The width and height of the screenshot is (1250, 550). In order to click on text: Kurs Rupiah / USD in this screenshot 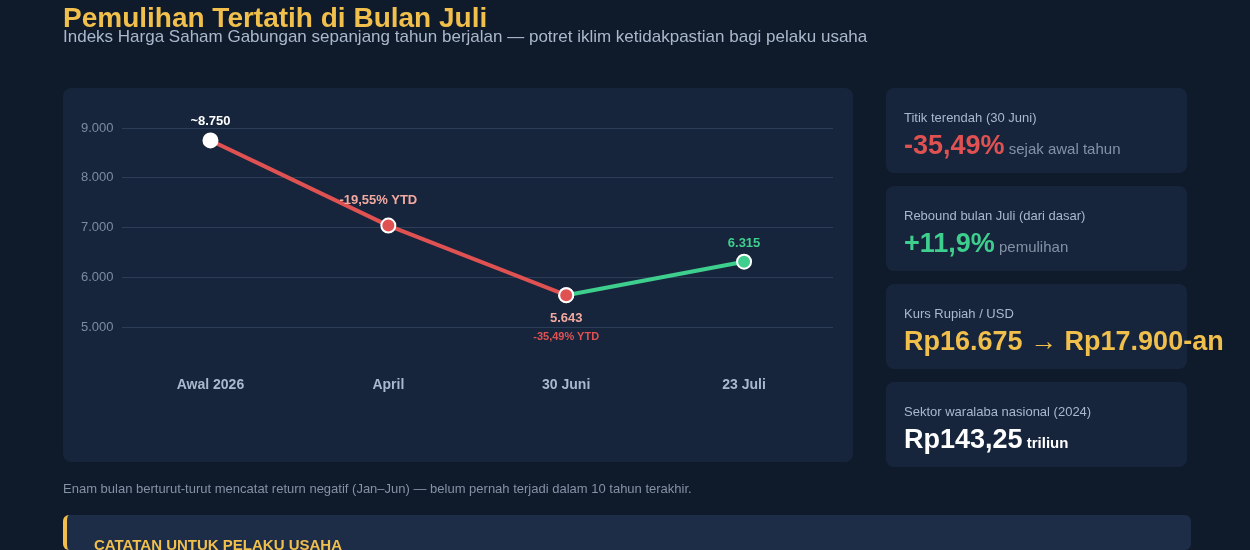, I will do `click(959, 313)`.